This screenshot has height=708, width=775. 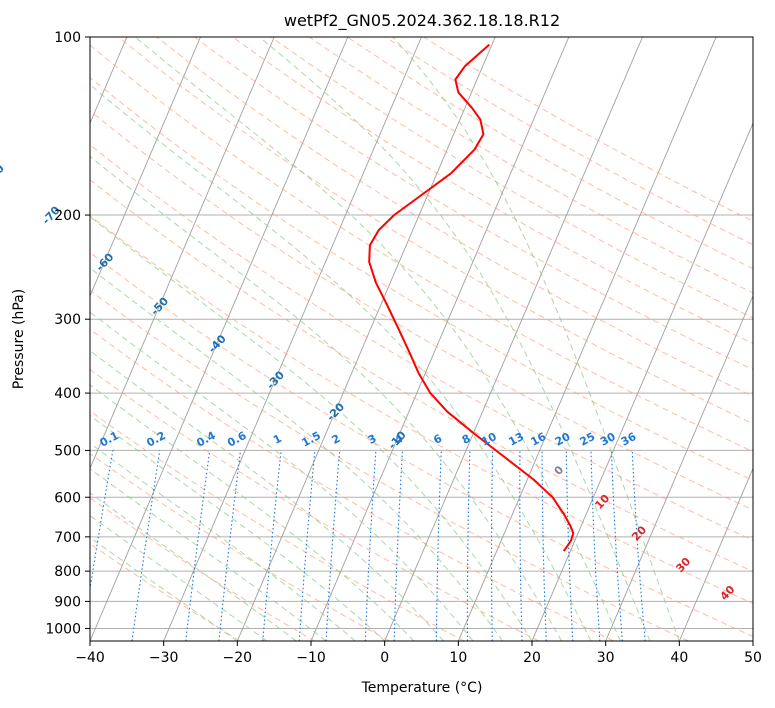 I want to click on y-tick-label: 400, so click(x=67, y=394).